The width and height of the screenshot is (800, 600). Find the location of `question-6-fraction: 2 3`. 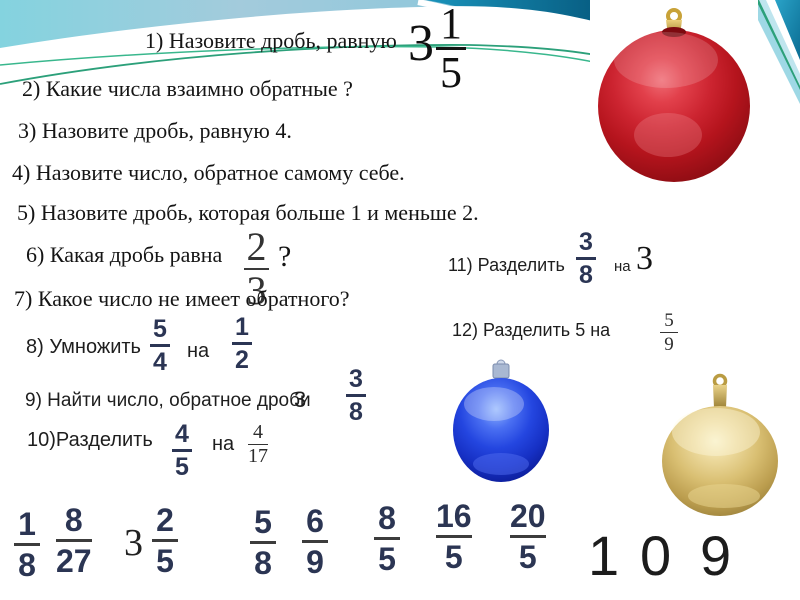

question-6-fraction: 2 3 is located at coordinates (256, 269).